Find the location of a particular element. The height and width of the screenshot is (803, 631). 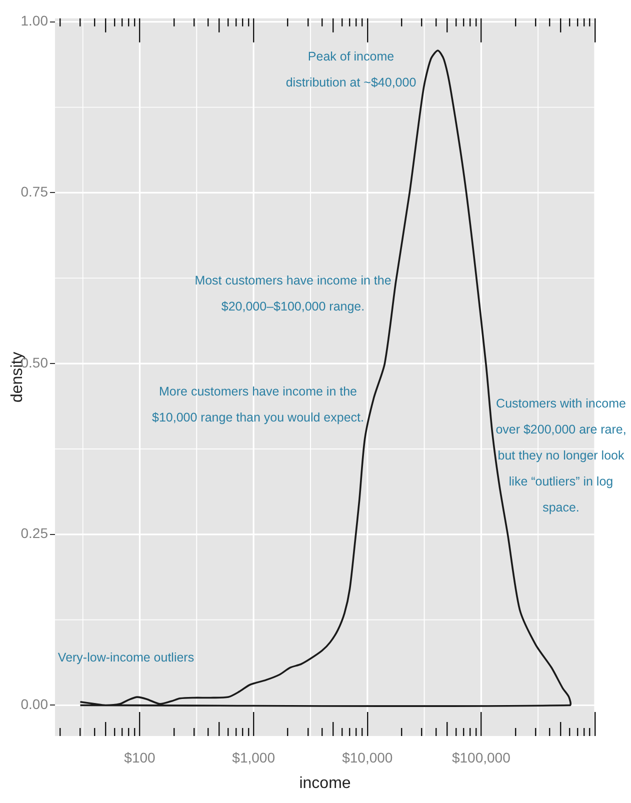

x-axis-title: income is located at coordinates (325, 783).